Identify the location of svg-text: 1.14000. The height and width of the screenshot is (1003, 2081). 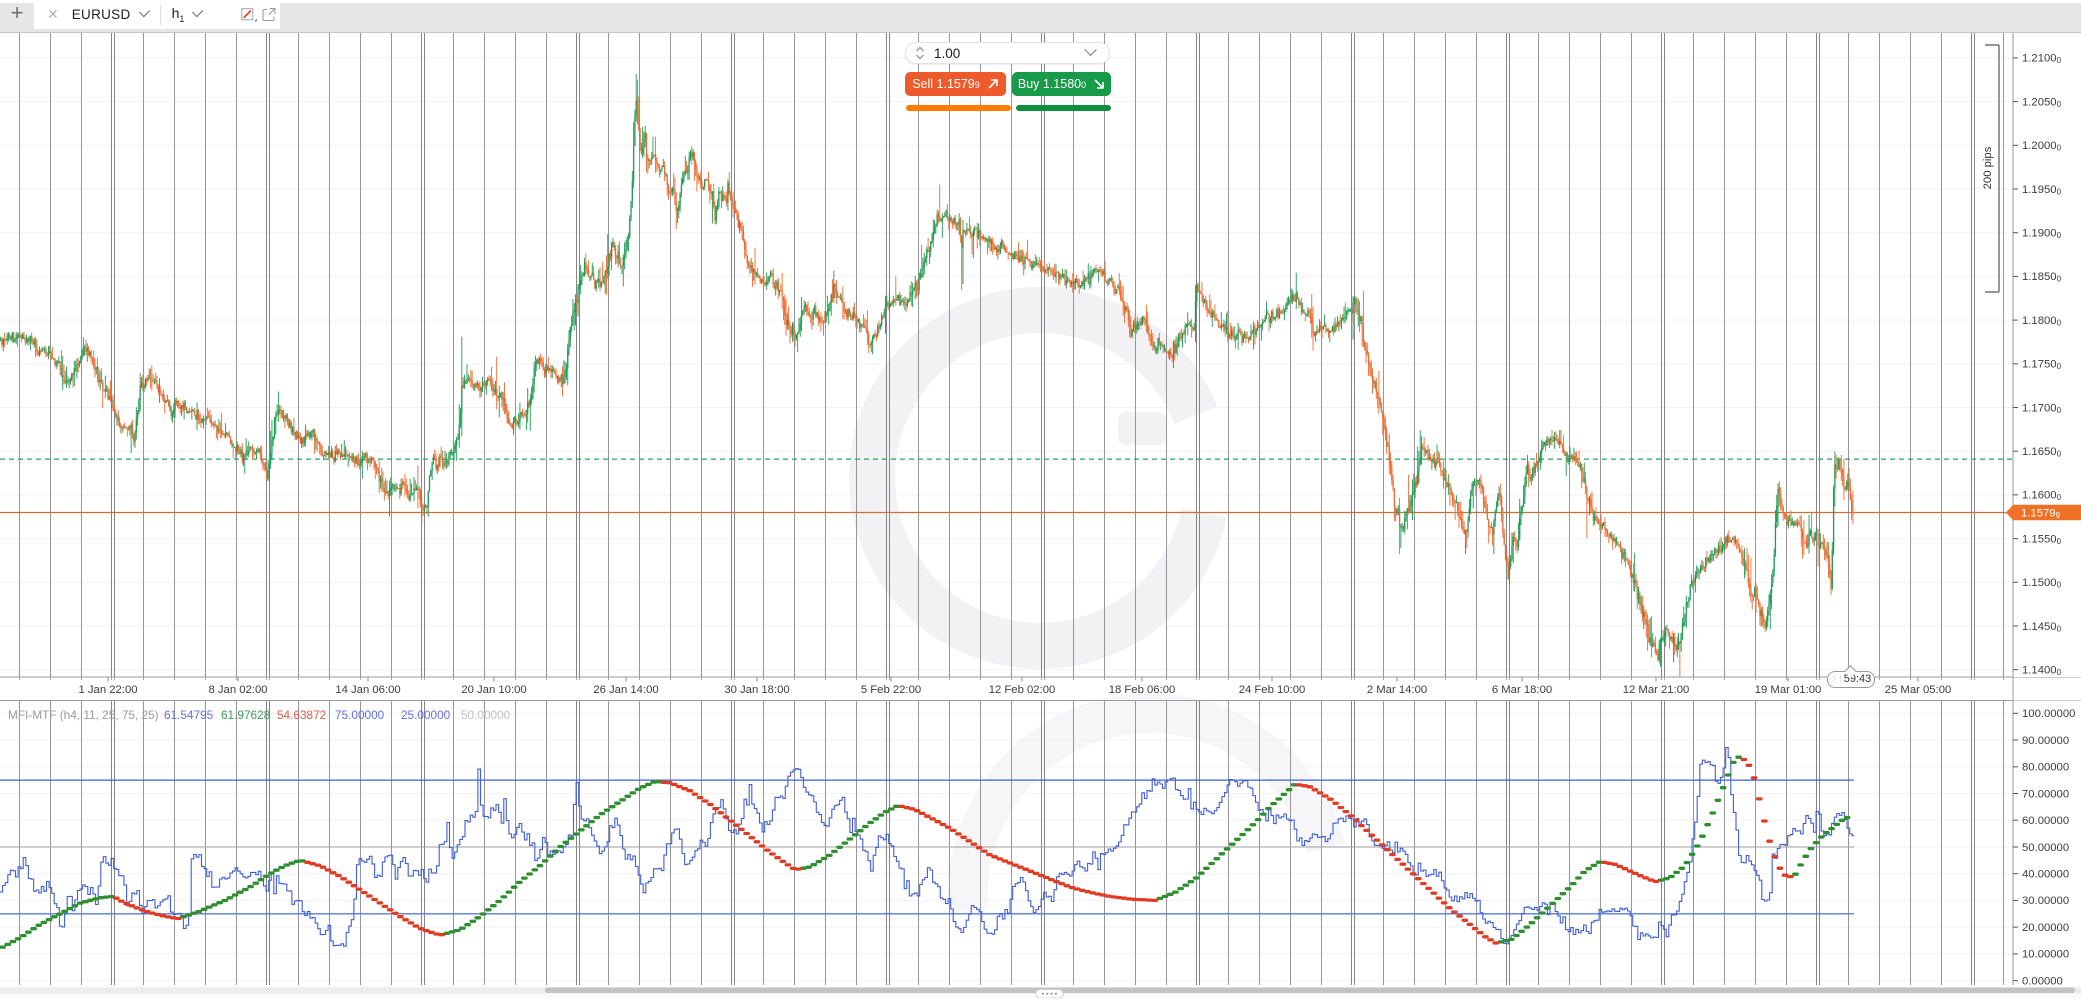
(2042, 671).